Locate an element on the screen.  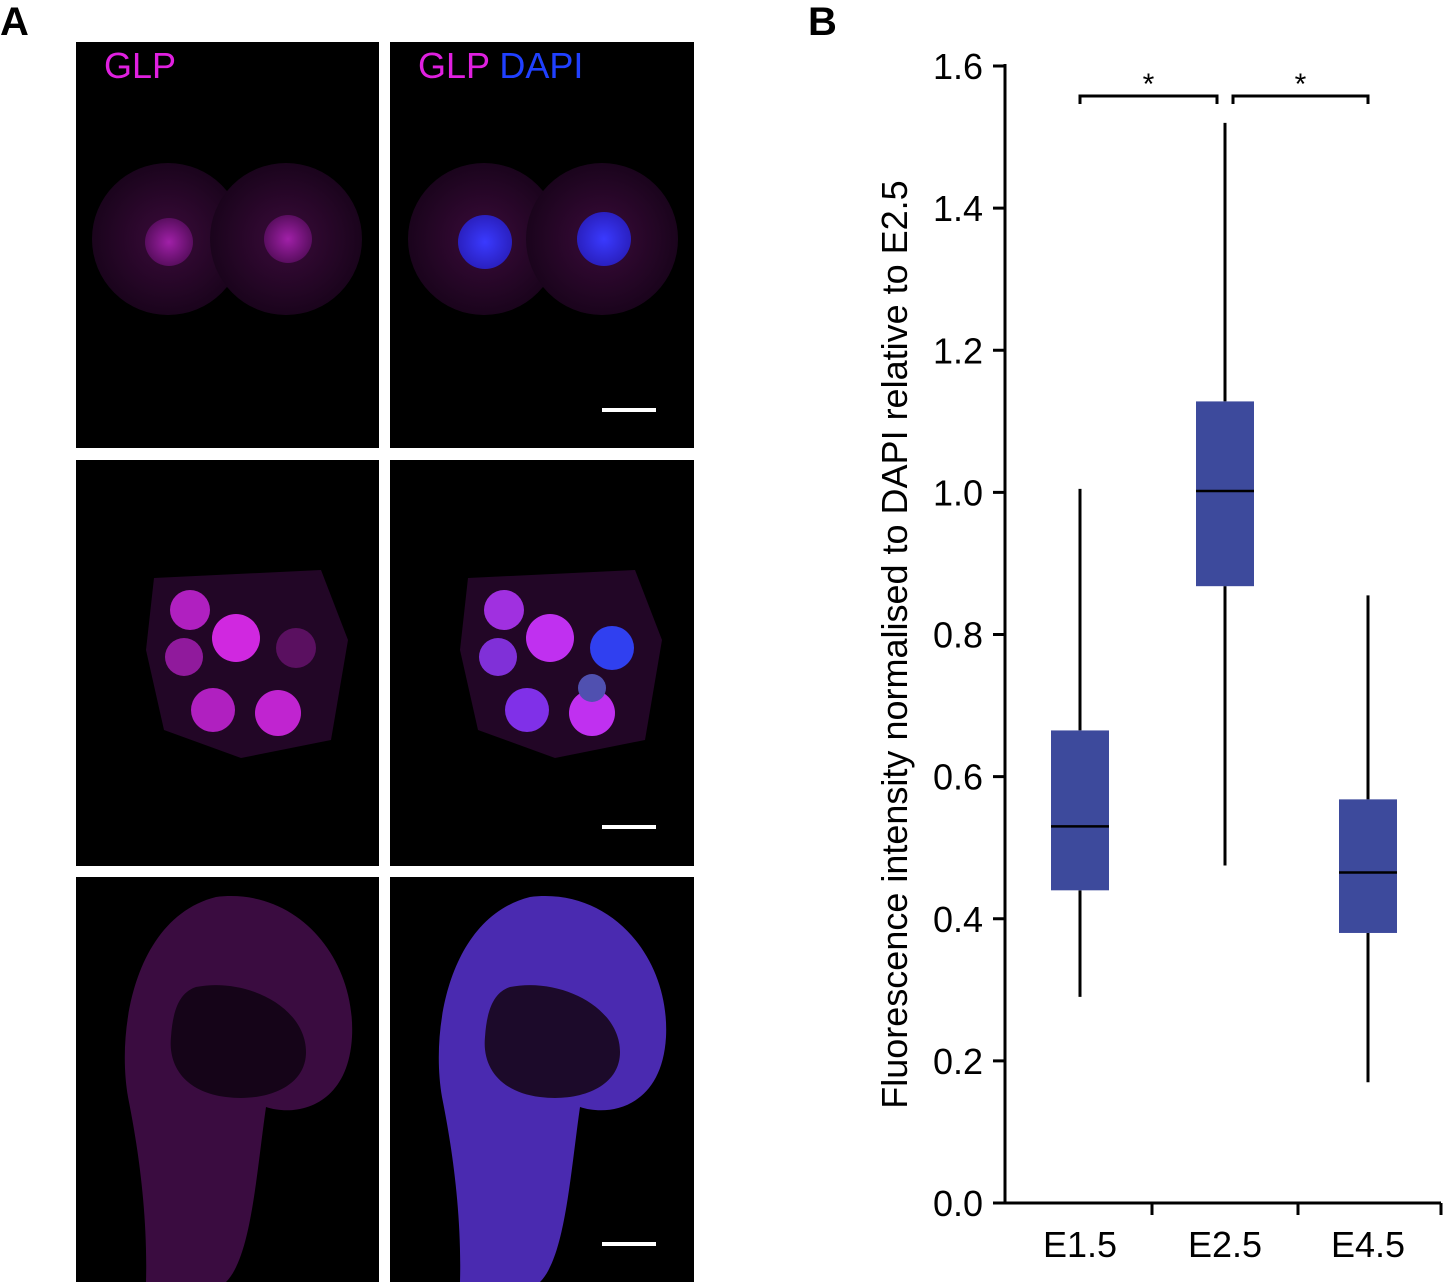
micrograph-8cell-glp is located at coordinates (227, 663).